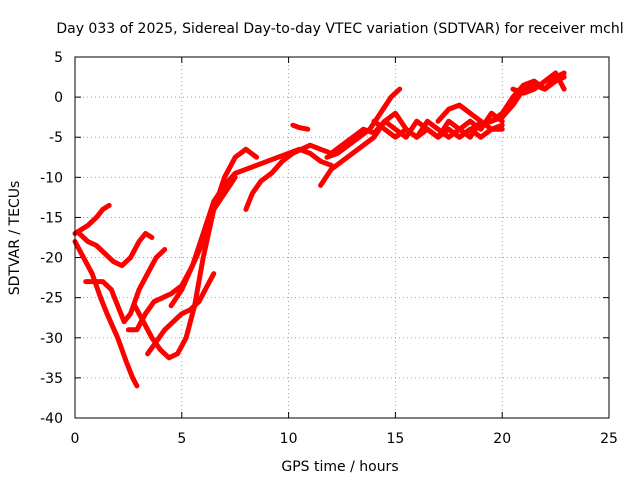  I want to click on x-tick-label: 25, so click(609, 439).